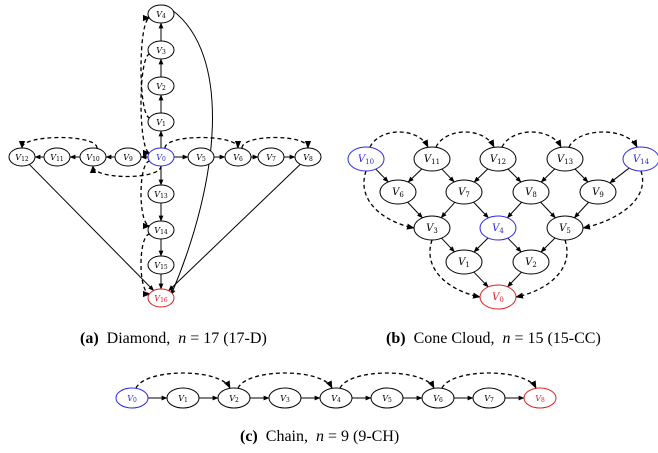  I want to click on cone-cloud-node-v5: V5, so click(565, 228).